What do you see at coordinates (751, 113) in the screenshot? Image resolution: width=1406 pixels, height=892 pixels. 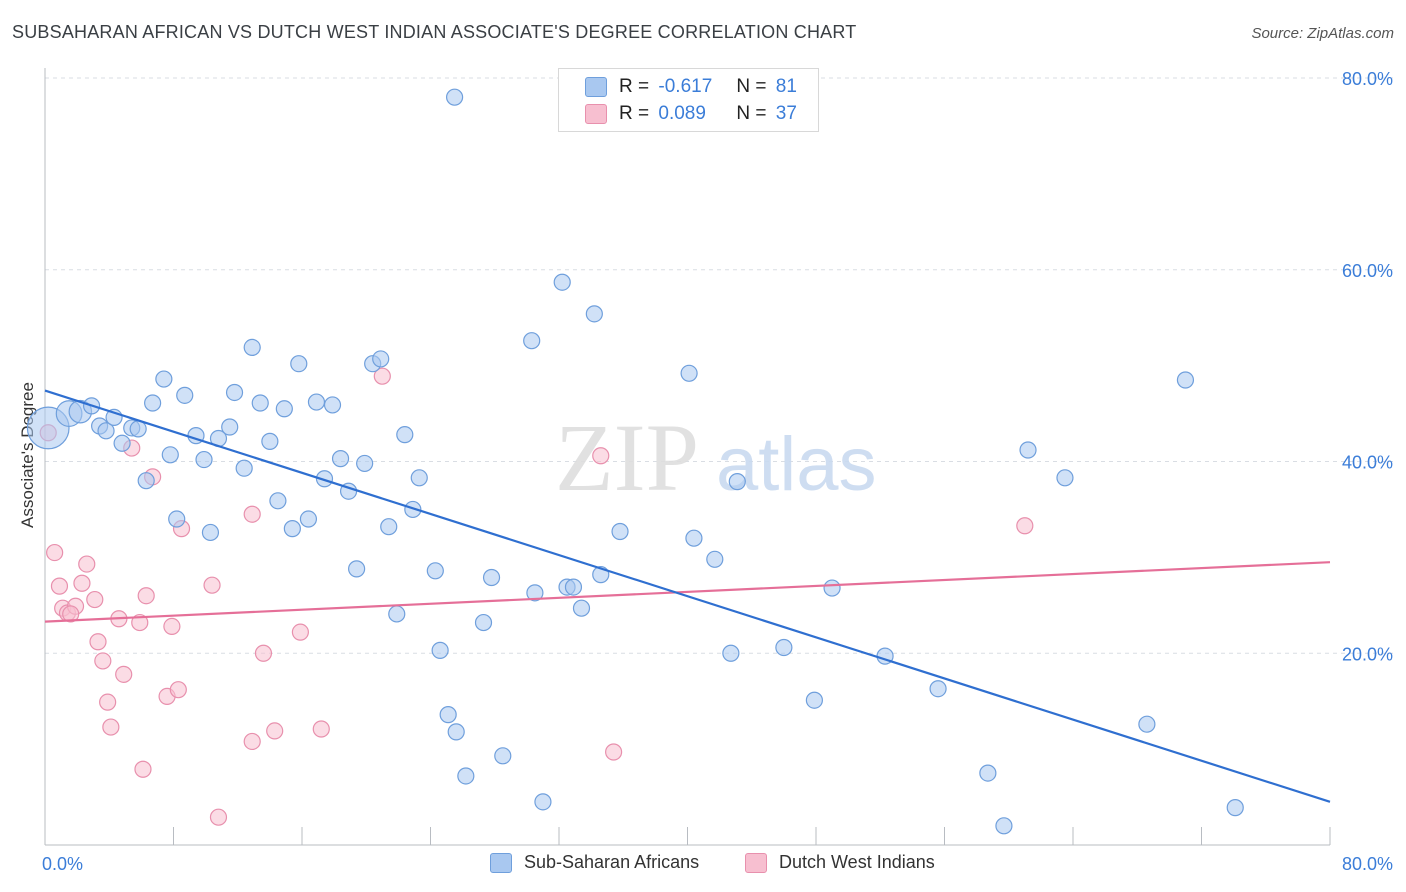 I see `legend-n-label: N =` at bounding box center [751, 113].